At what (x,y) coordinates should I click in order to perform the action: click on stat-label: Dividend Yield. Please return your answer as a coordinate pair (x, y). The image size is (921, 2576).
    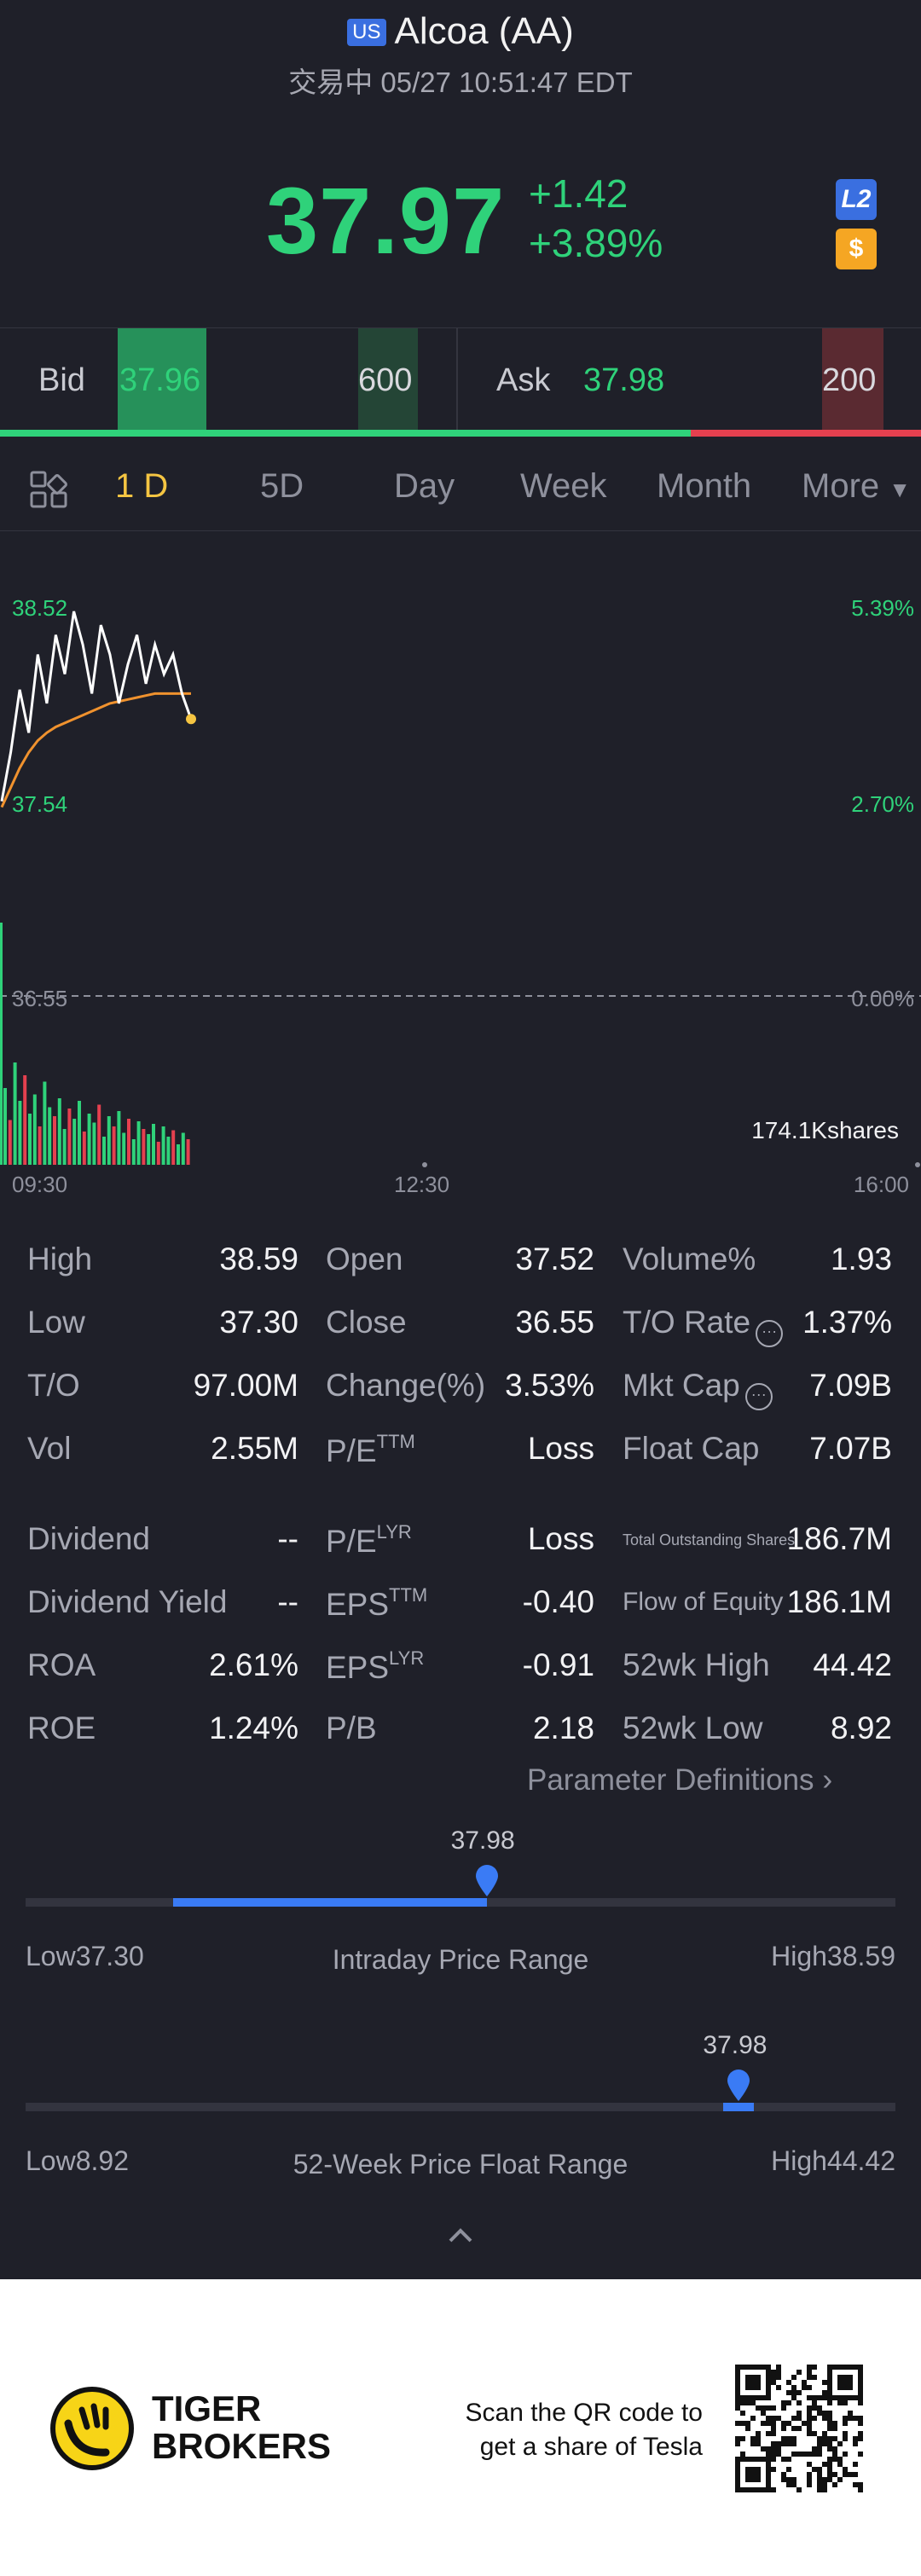
    Looking at the image, I should click on (127, 1601).